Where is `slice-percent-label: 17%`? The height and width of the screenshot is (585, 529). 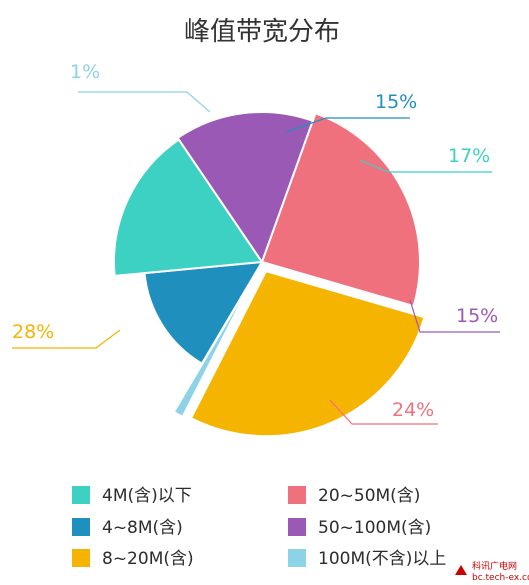 slice-percent-label: 17% is located at coordinates (469, 156).